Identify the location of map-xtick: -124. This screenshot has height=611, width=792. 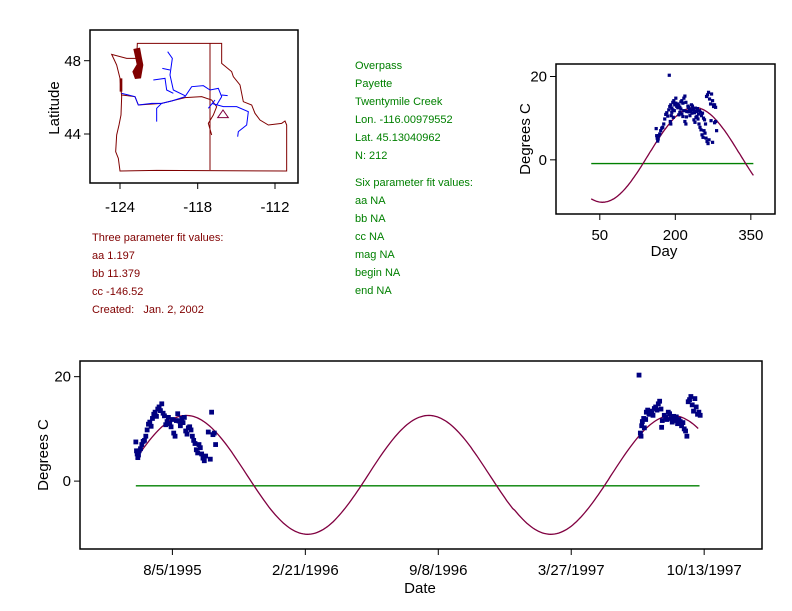
(120, 207).